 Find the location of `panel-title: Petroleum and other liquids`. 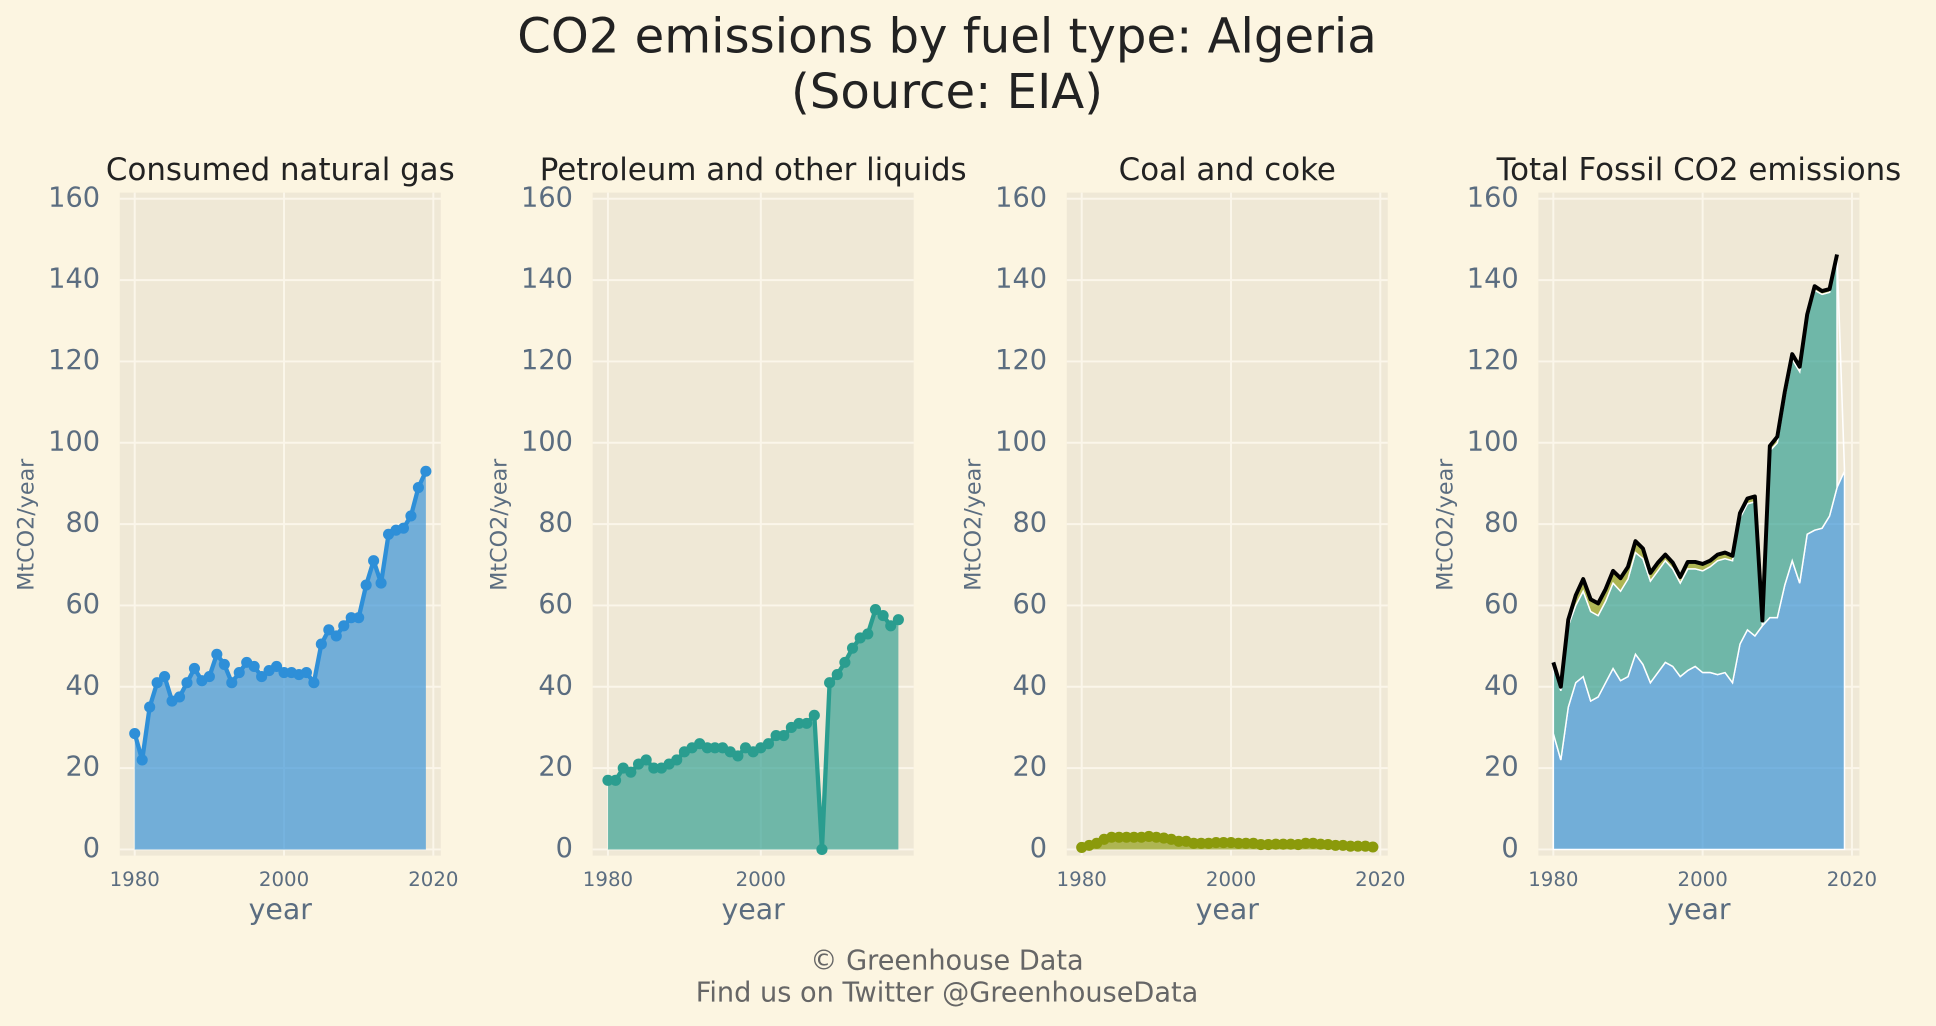

panel-title: Petroleum and other liquids is located at coordinates (753, 170).